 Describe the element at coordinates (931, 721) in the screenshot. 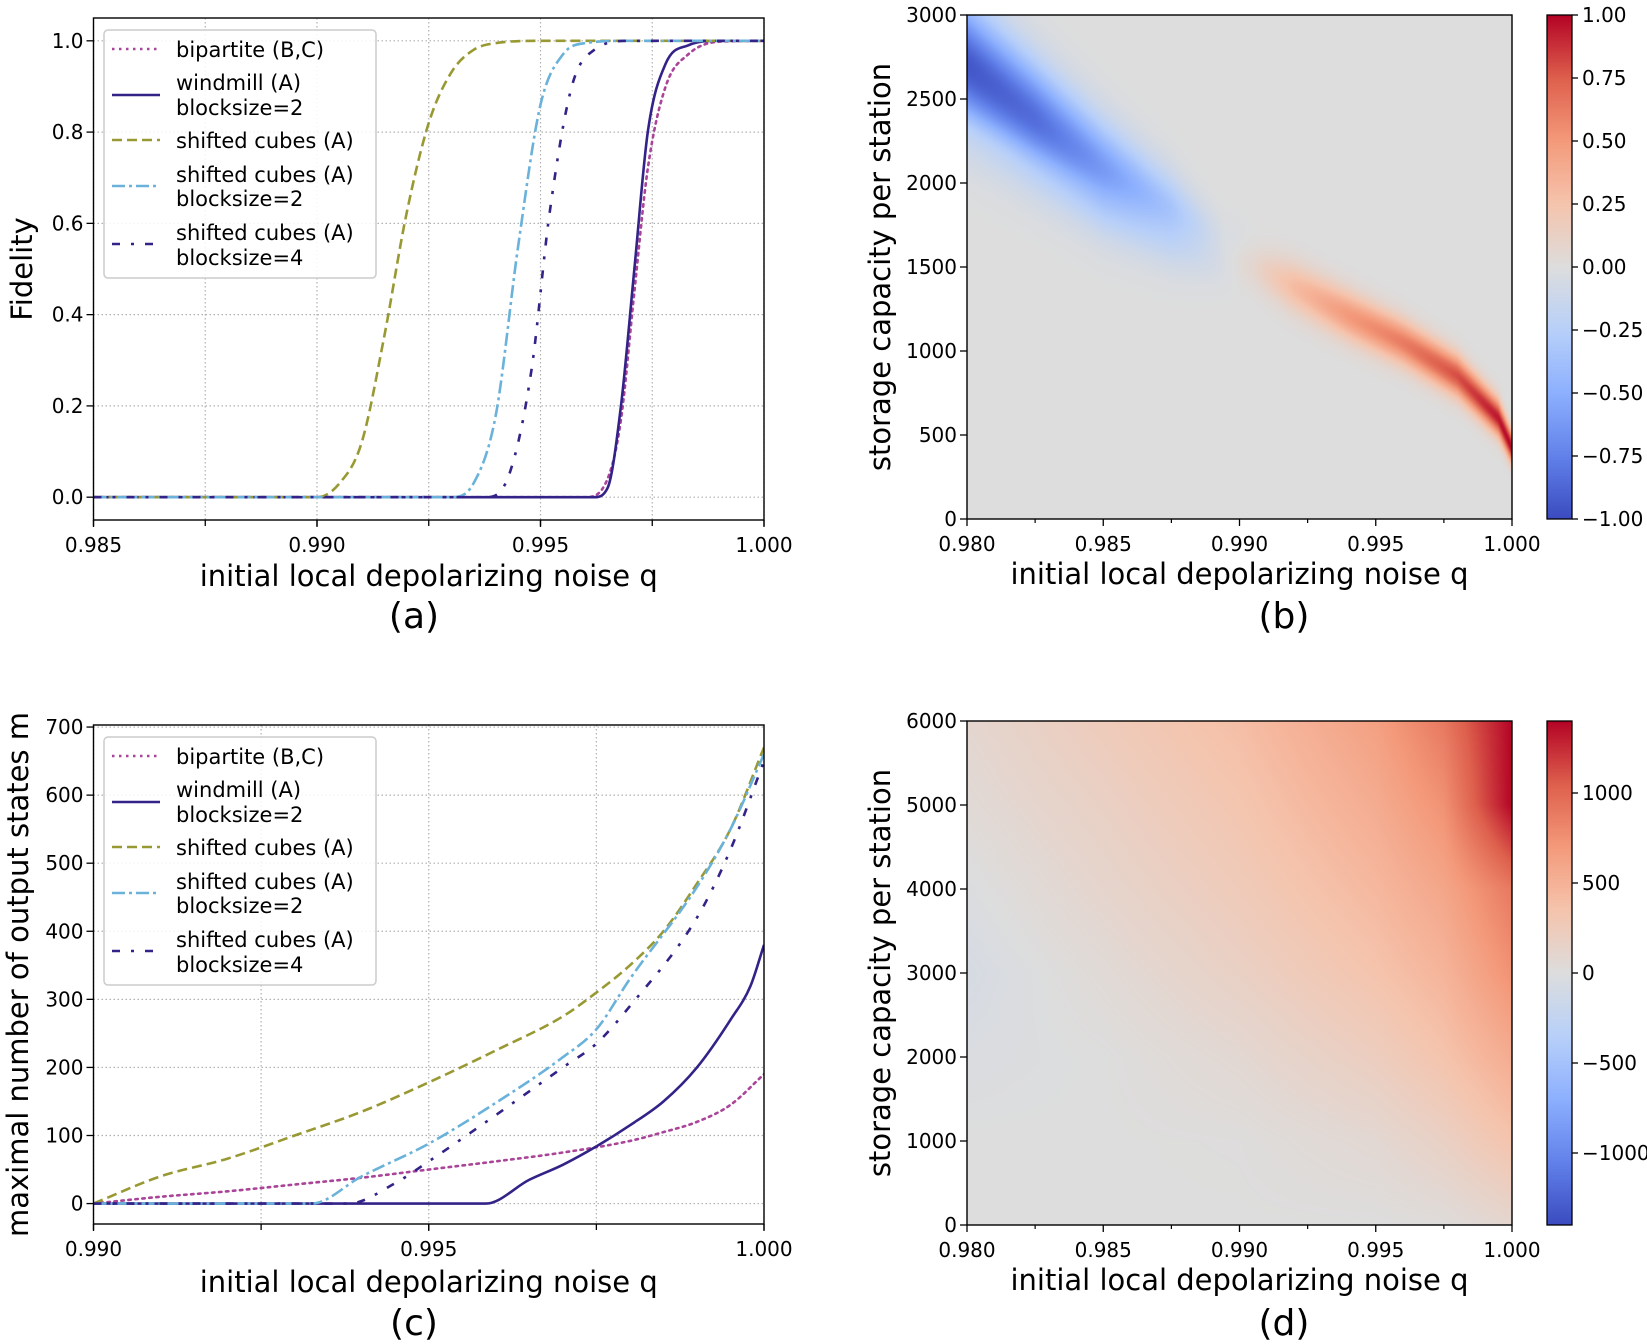

I see `y-tick-label: 6000` at that location.